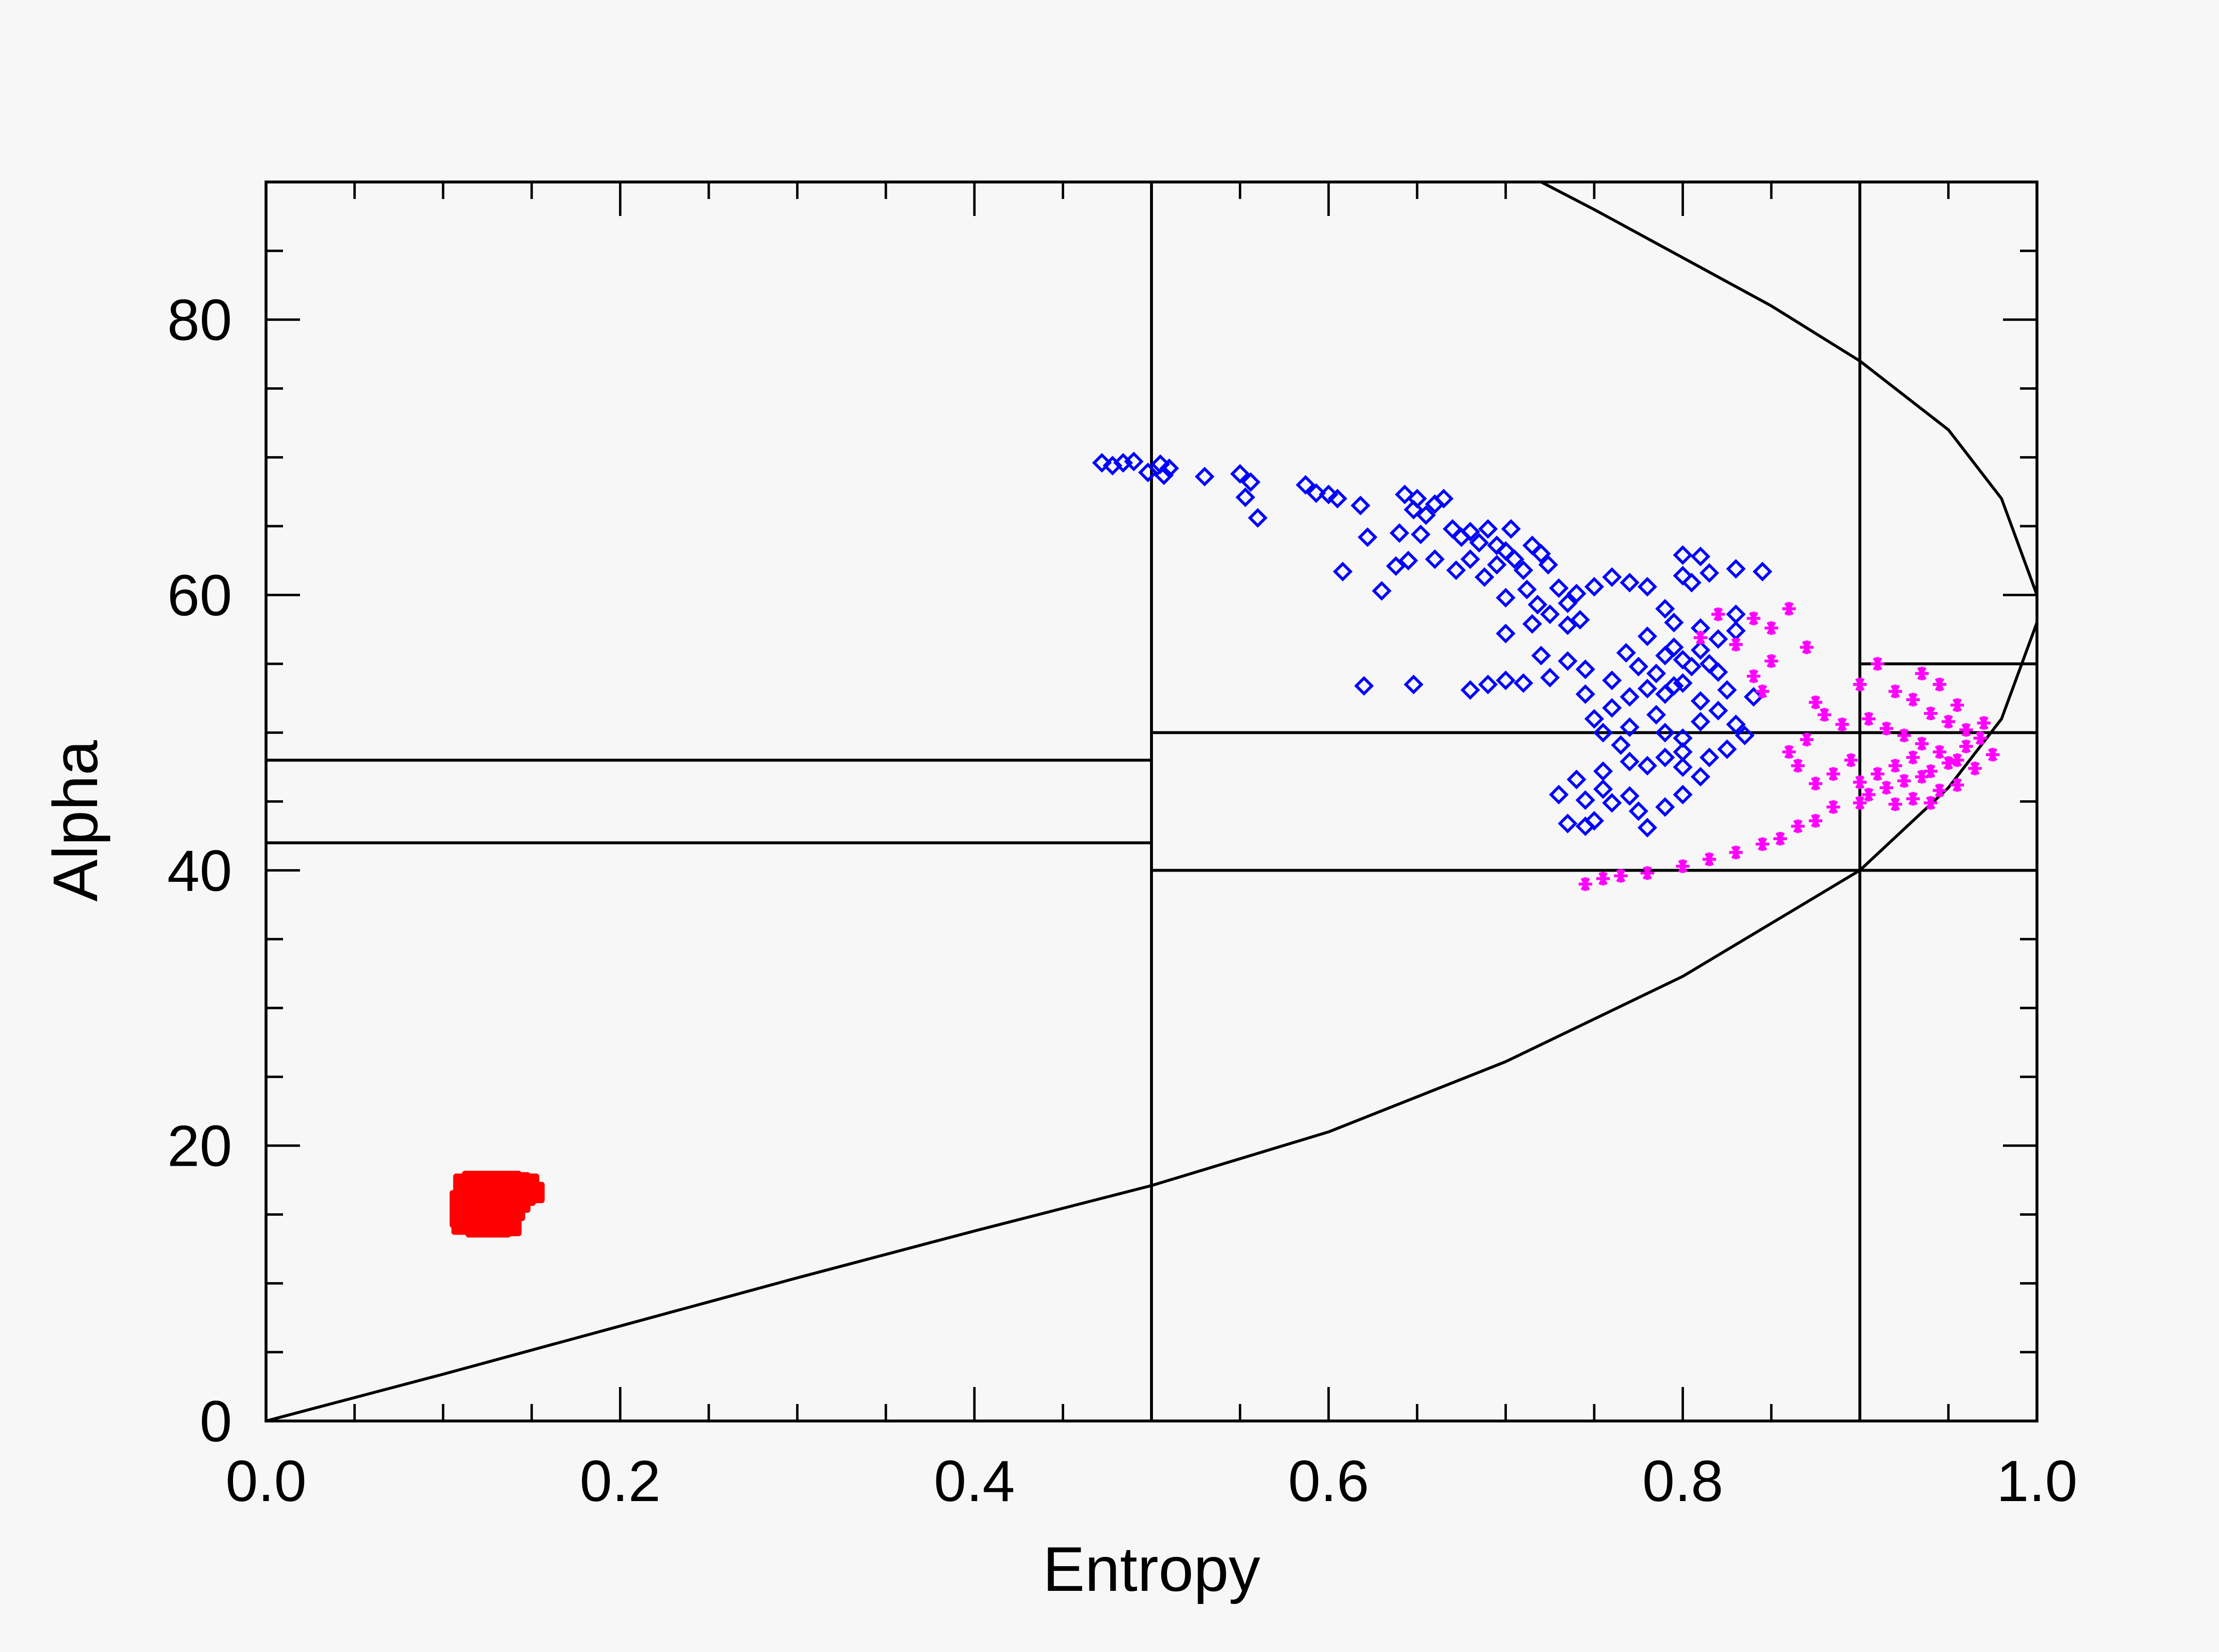 Image resolution: width=2219 pixels, height=1652 pixels. I want to click on x-axis-label: Entropy, so click(1151, 1569).